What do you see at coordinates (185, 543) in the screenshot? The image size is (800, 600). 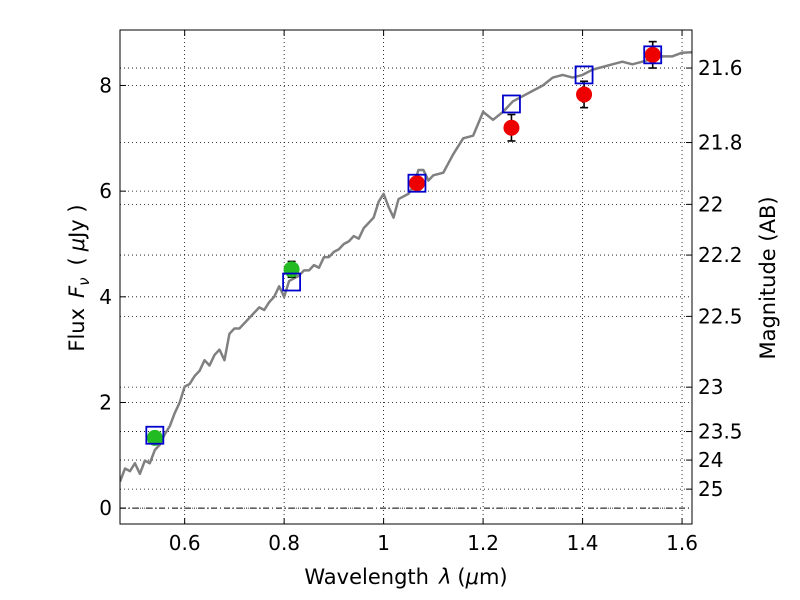 I see `x-tick-label: 0.6` at bounding box center [185, 543].